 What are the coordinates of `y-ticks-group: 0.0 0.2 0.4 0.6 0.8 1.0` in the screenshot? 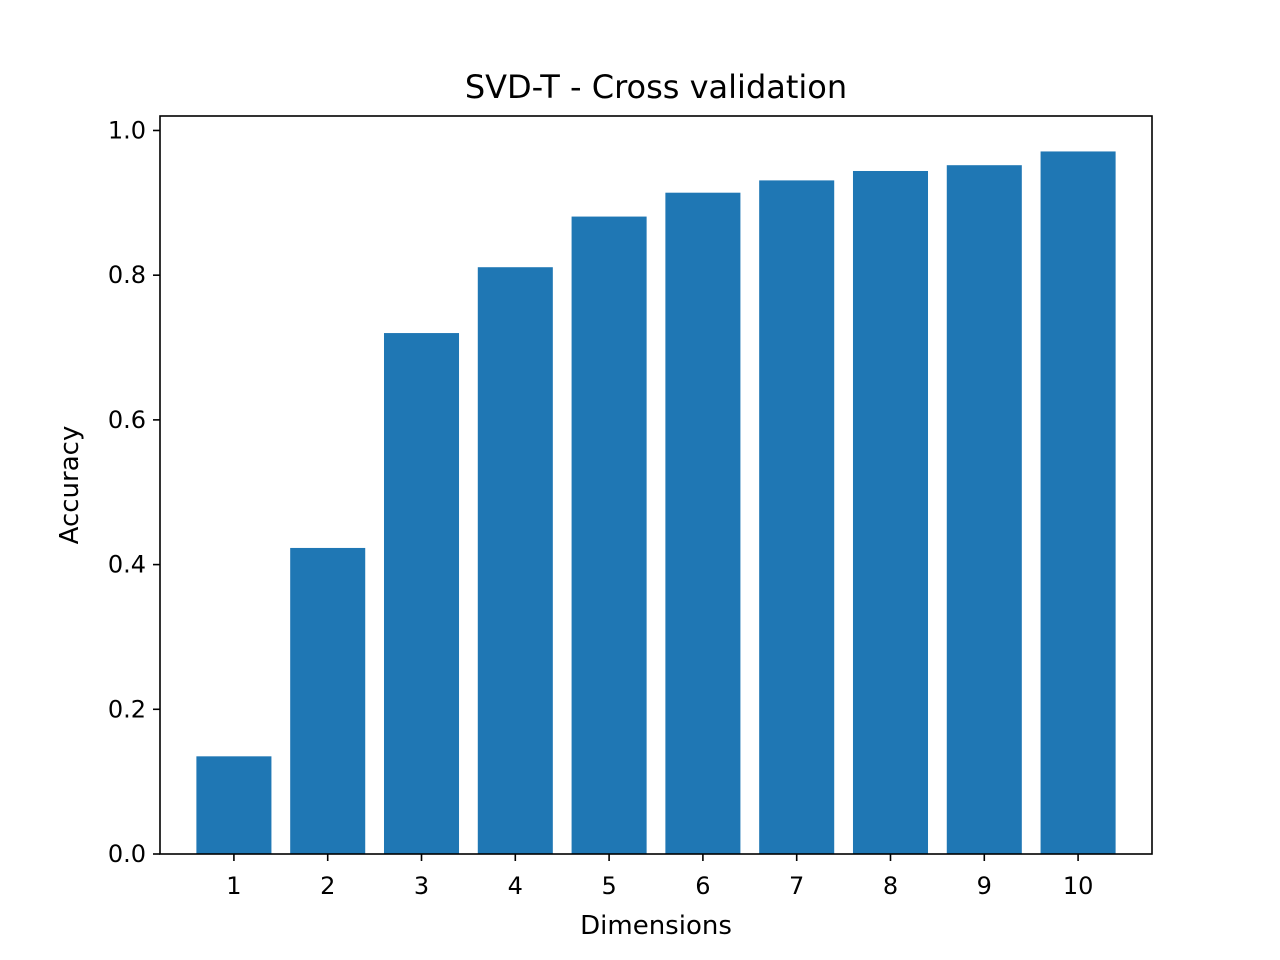 It's located at (134, 492).